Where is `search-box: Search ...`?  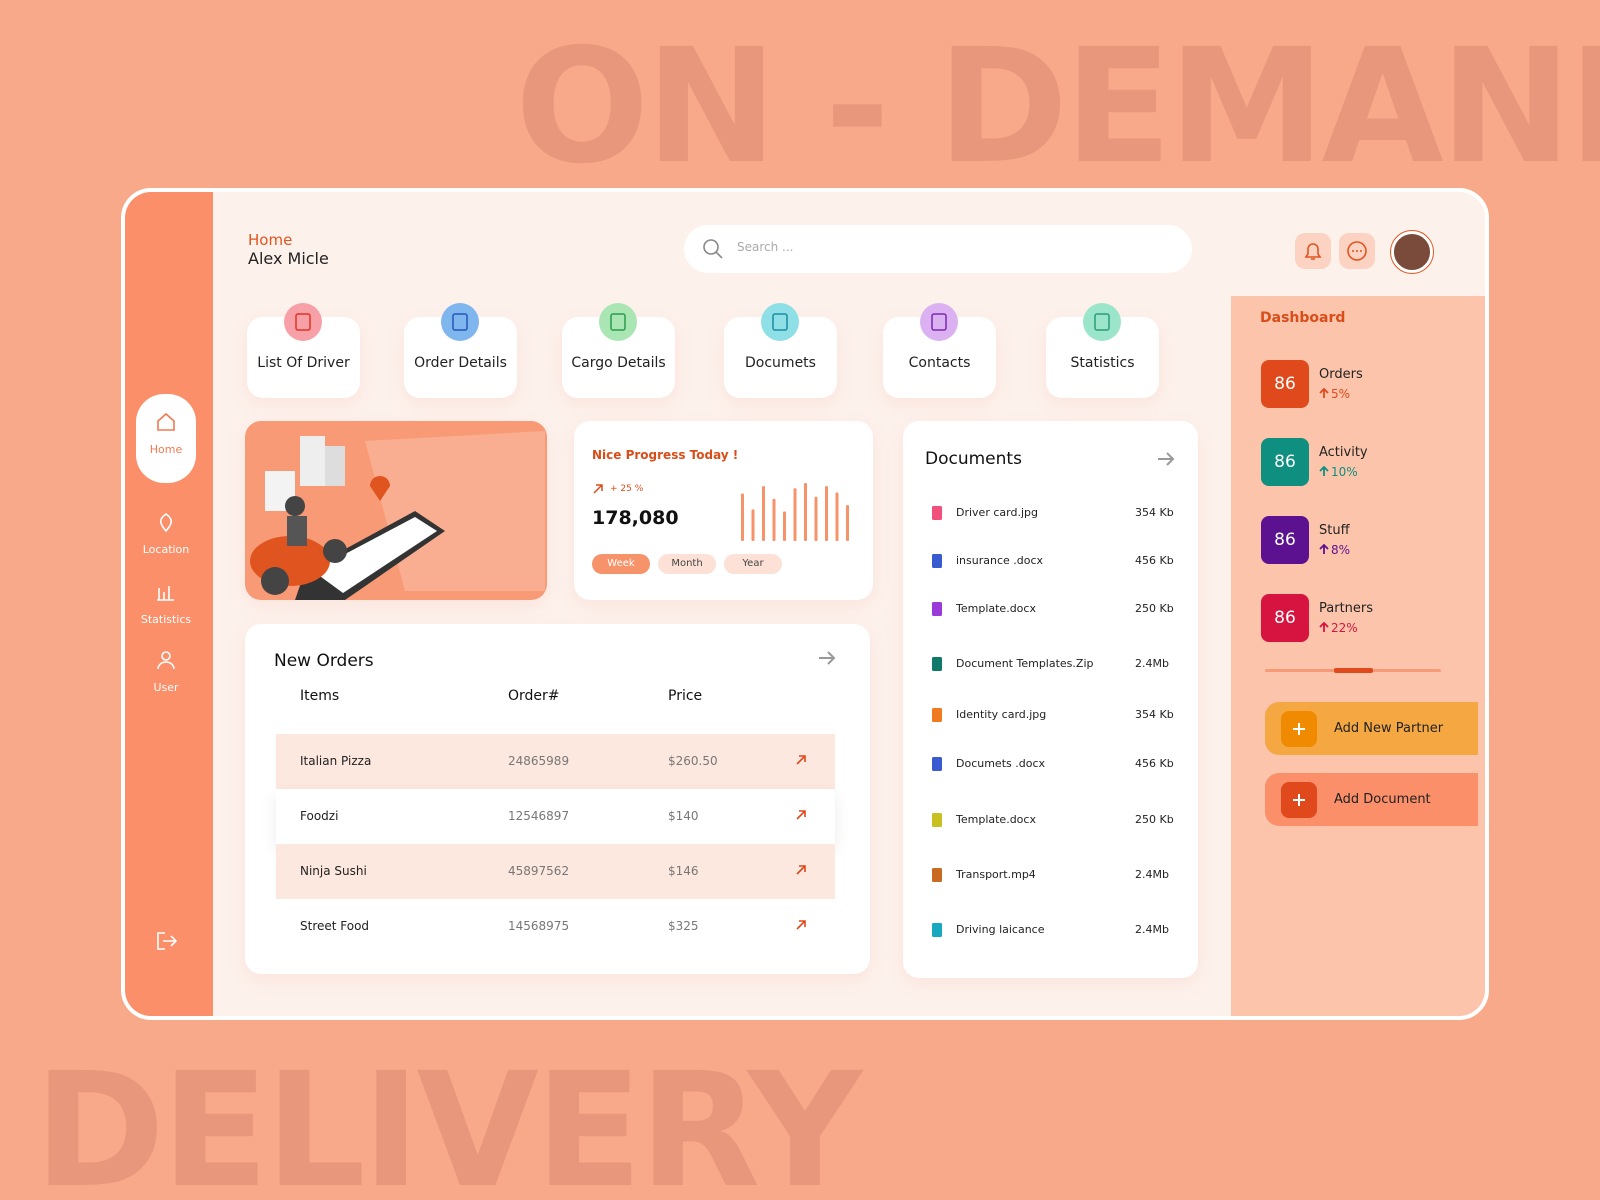 search-box: Search ... is located at coordinates (938, 249).